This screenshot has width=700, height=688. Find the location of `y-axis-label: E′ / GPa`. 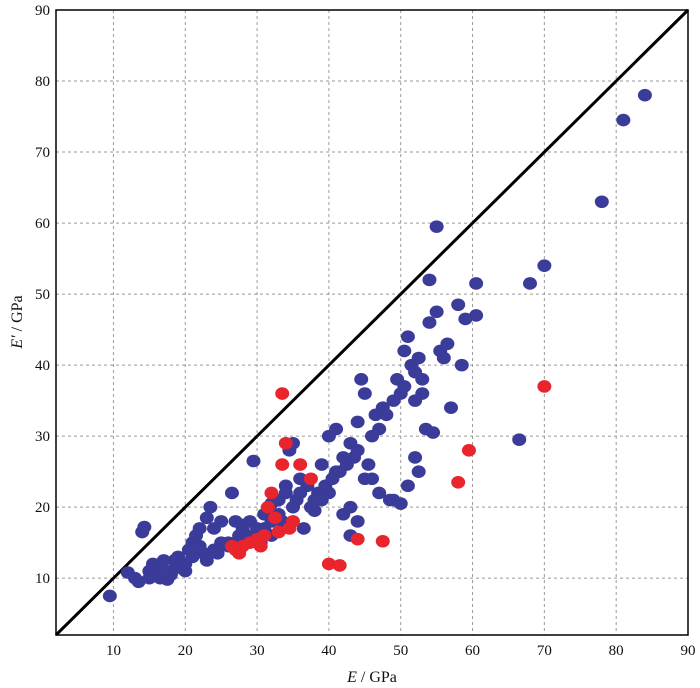

y-axis-label: E′ / GPa is located at coordinates (17, 322).